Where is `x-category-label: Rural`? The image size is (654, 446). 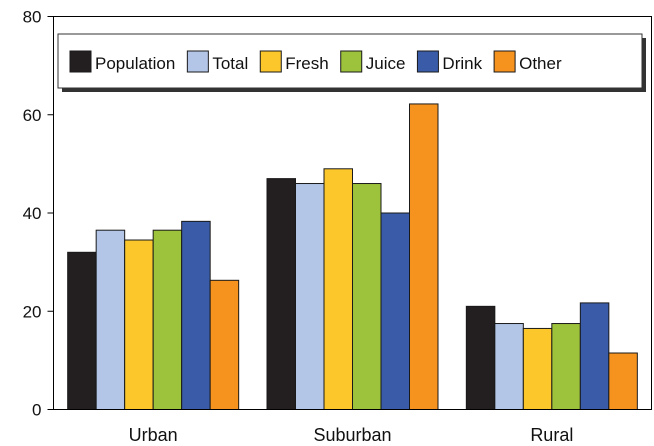 x-category-label: Rural is located at coordinates (551, 435).